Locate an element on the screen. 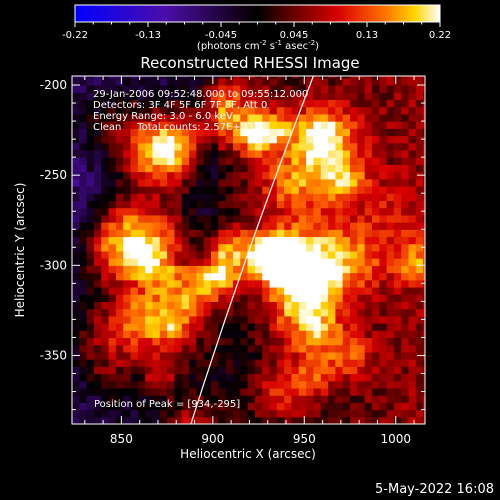 The image size is (500, 500). colorbar-ticks: -0.22 -0.13 -0.045 0.045 0.13 0.22 is located at coordinates (256, 31).